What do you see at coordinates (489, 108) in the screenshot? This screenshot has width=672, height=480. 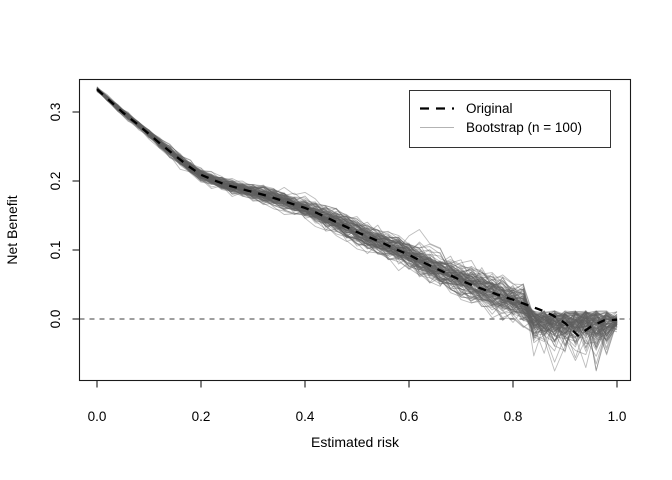 I see `legend-label-original: Original` at bounding box center [489, 108].